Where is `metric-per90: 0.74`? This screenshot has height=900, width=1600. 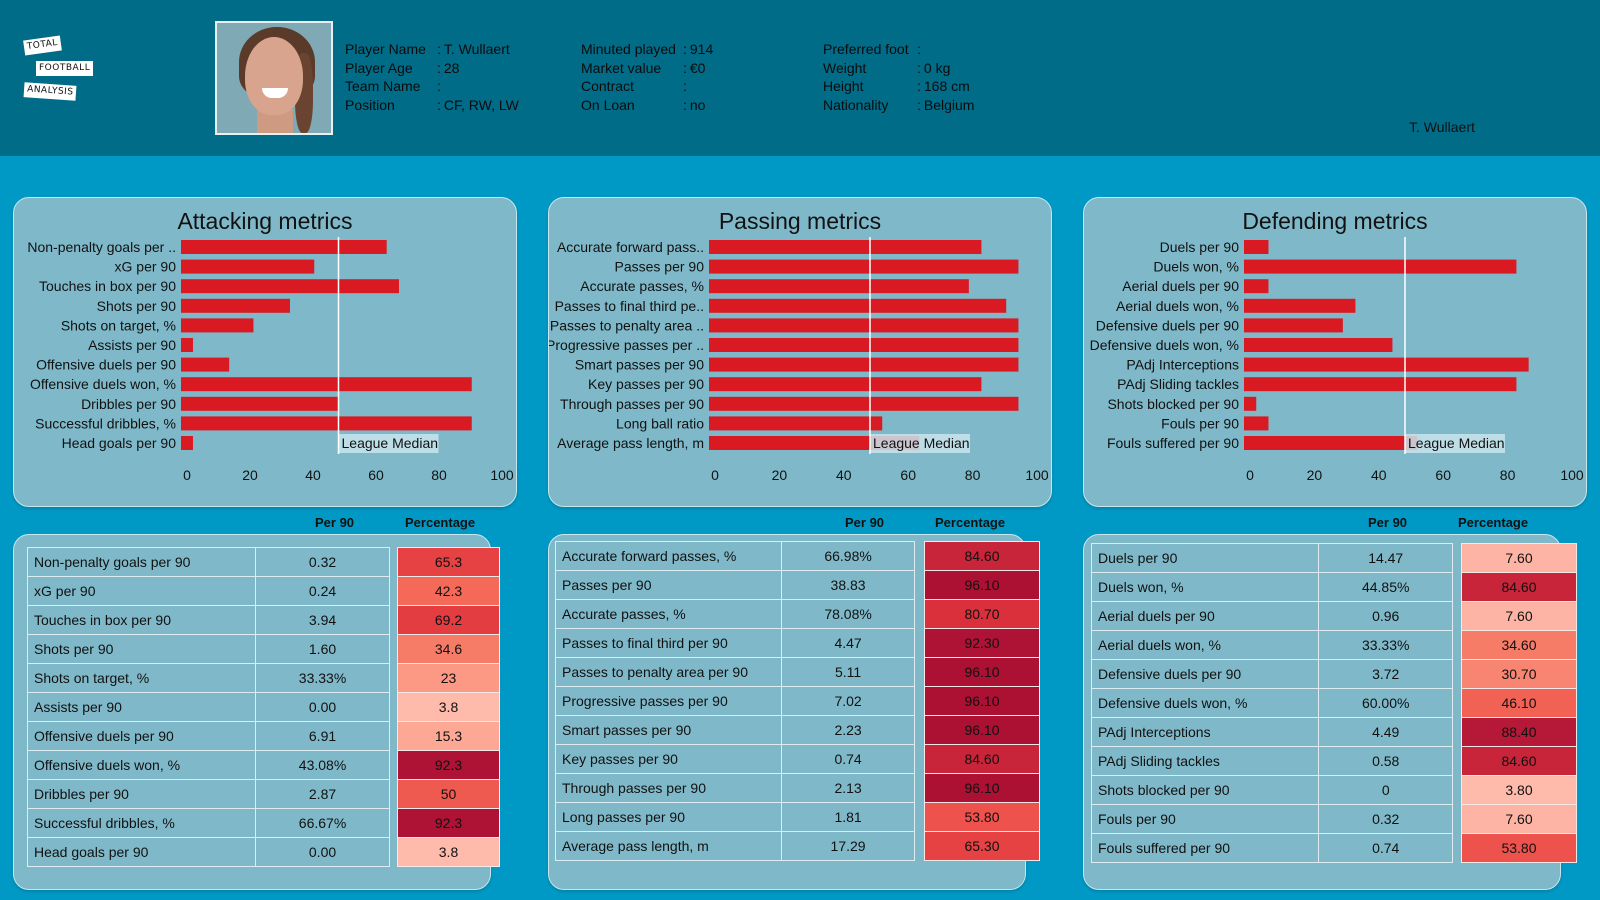
metric-per90: 0.74 is located at coordinates (1385, 848).